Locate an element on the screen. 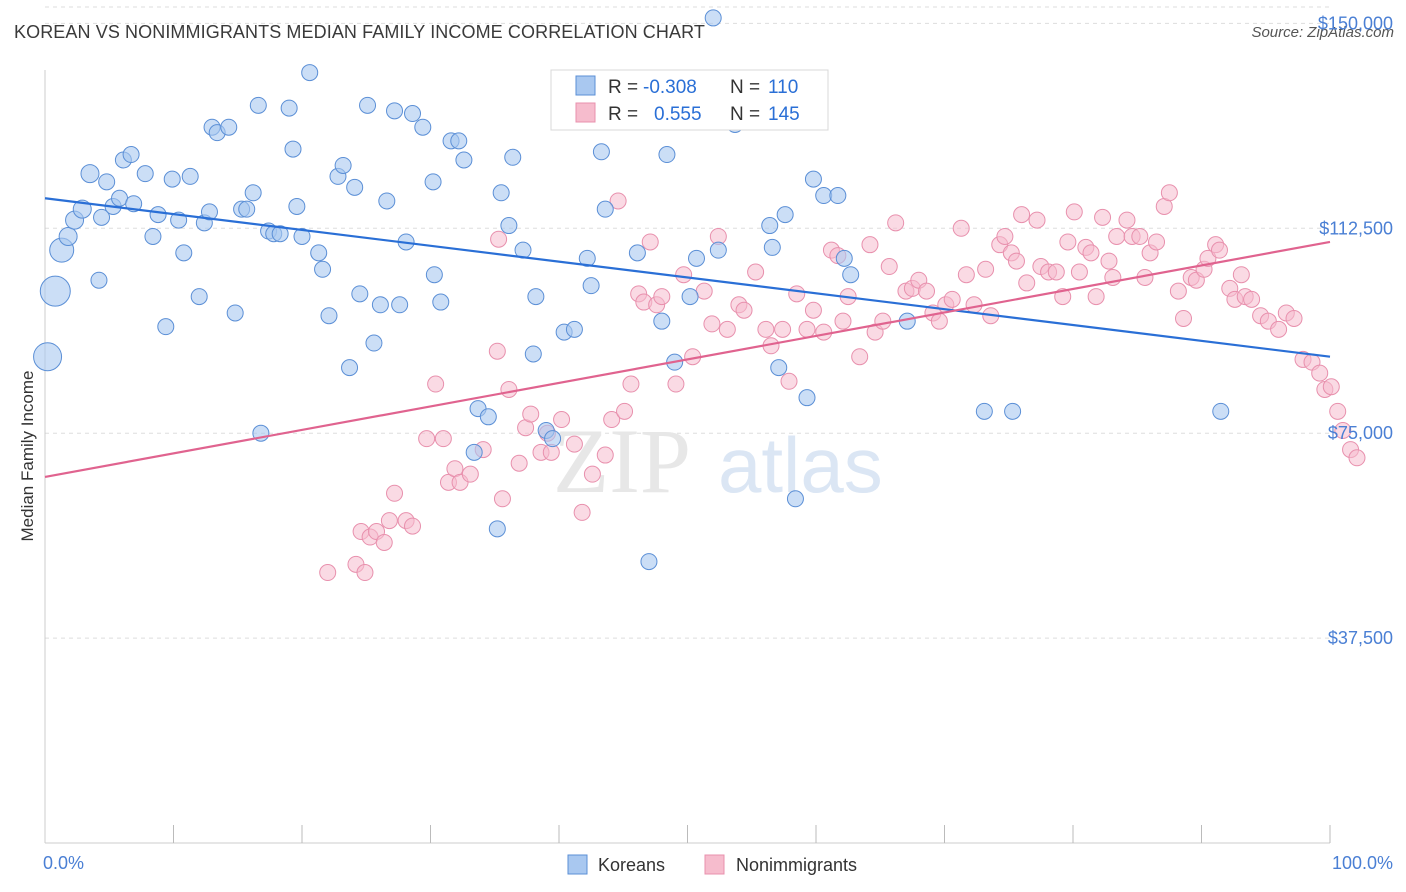 The width and height of the screenshot is (1406, 892). bottom-legend-swatch-koreans is located at coordinates (577, 864).